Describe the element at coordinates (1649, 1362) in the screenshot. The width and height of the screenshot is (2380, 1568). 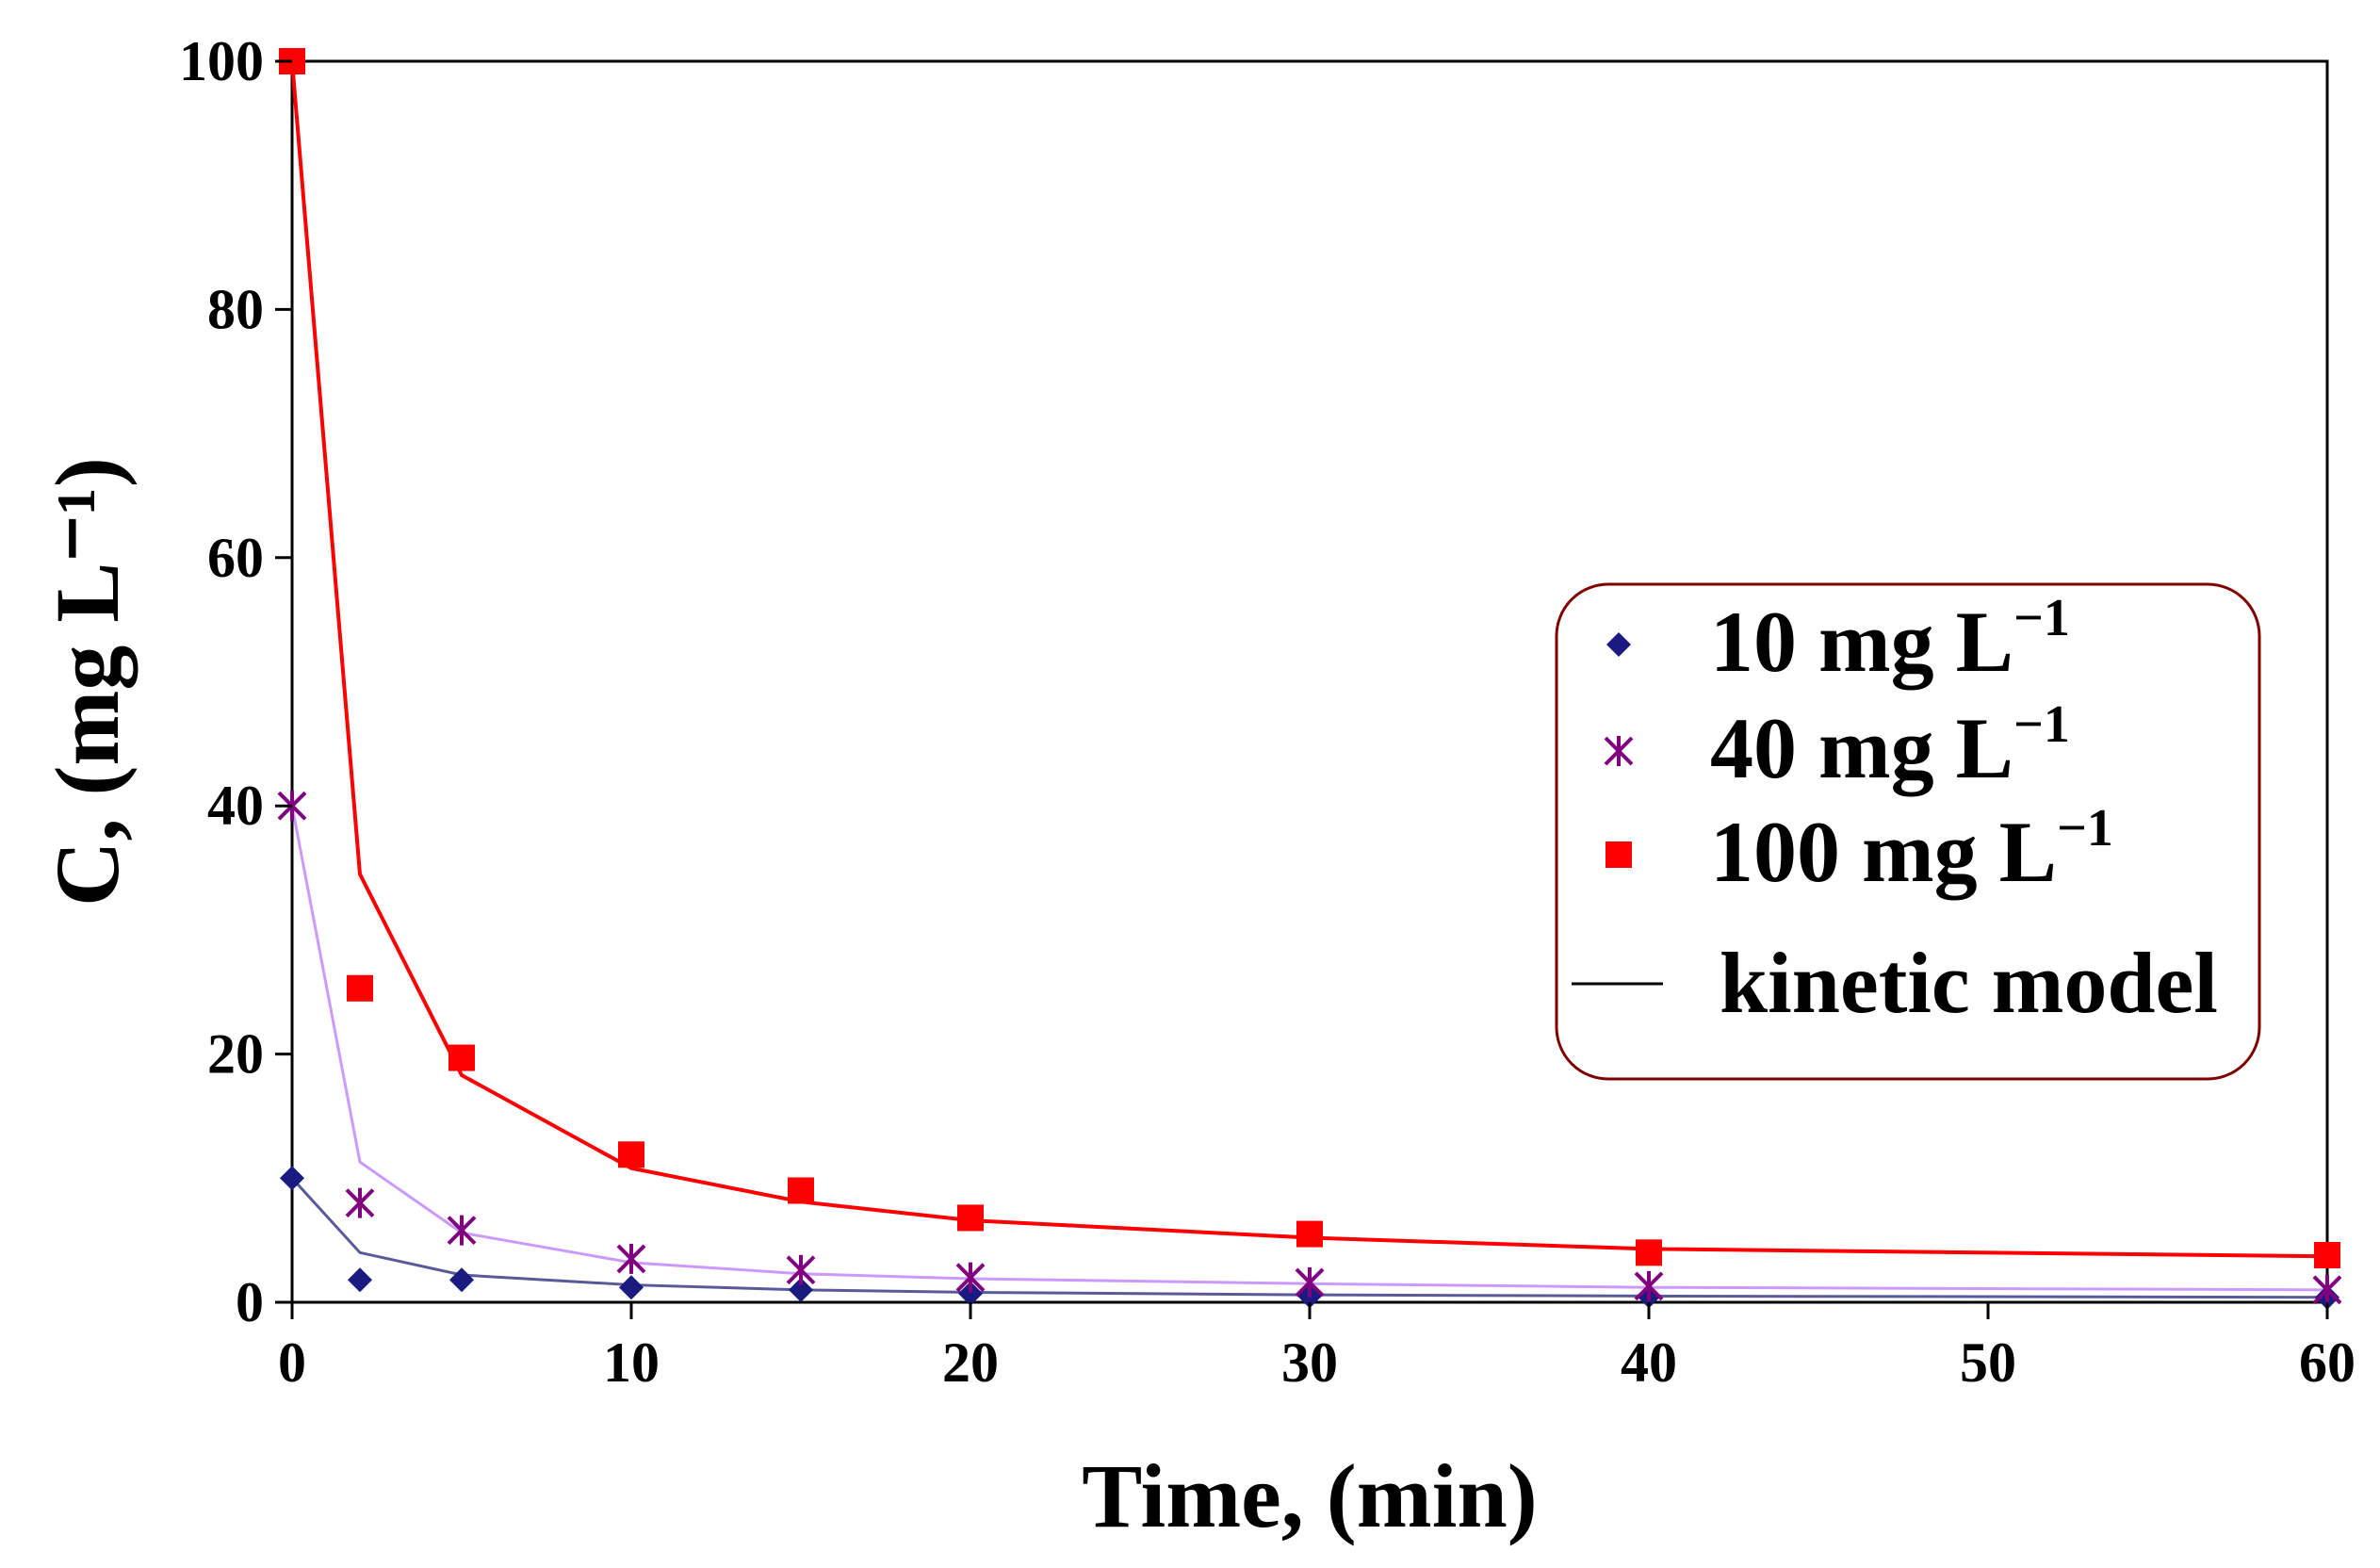
I see `x-tick-label: 40` at that location.